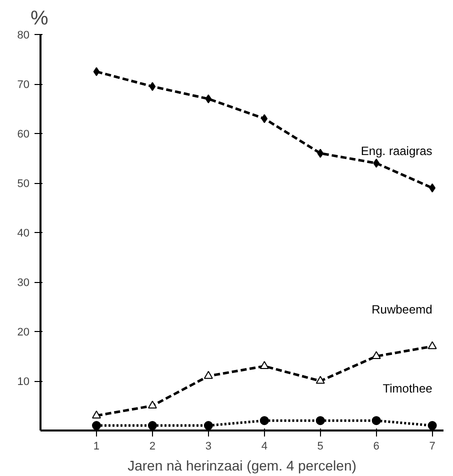 Image resolution: width=453 pixels, height=476 pixels. Describe the element at coordinates (23, 283) in the screenshot. I see `y-tick-label: 30` at that location.